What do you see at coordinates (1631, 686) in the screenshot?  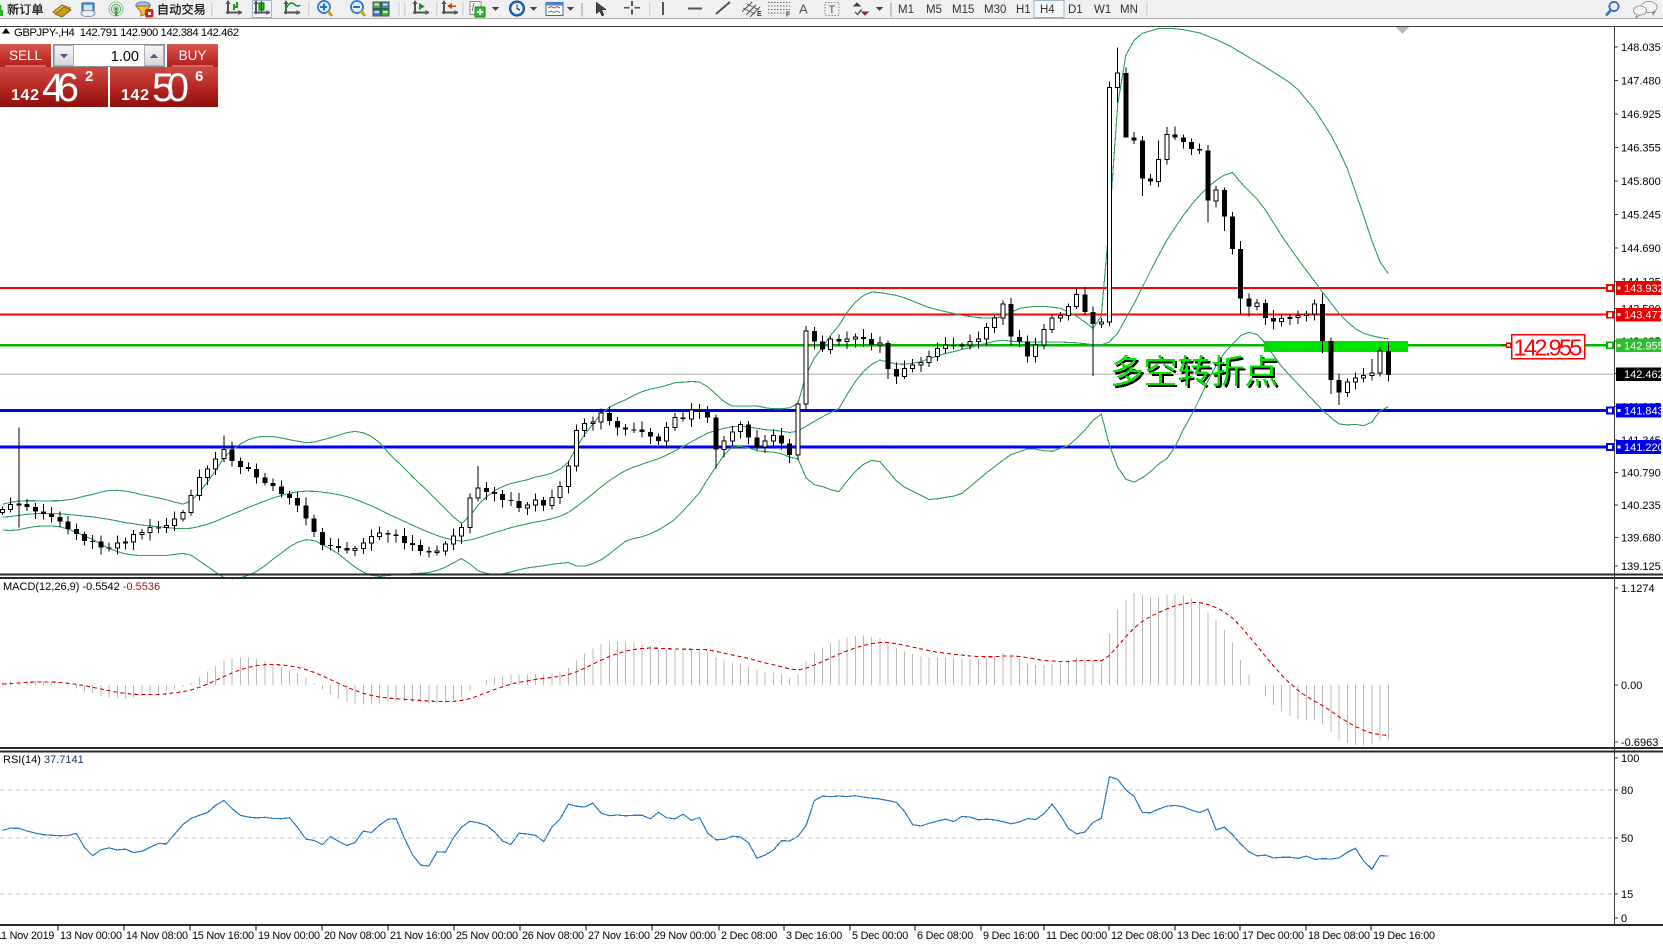 I see `svg-text: 0.00` at bounding box center [1631, 686].